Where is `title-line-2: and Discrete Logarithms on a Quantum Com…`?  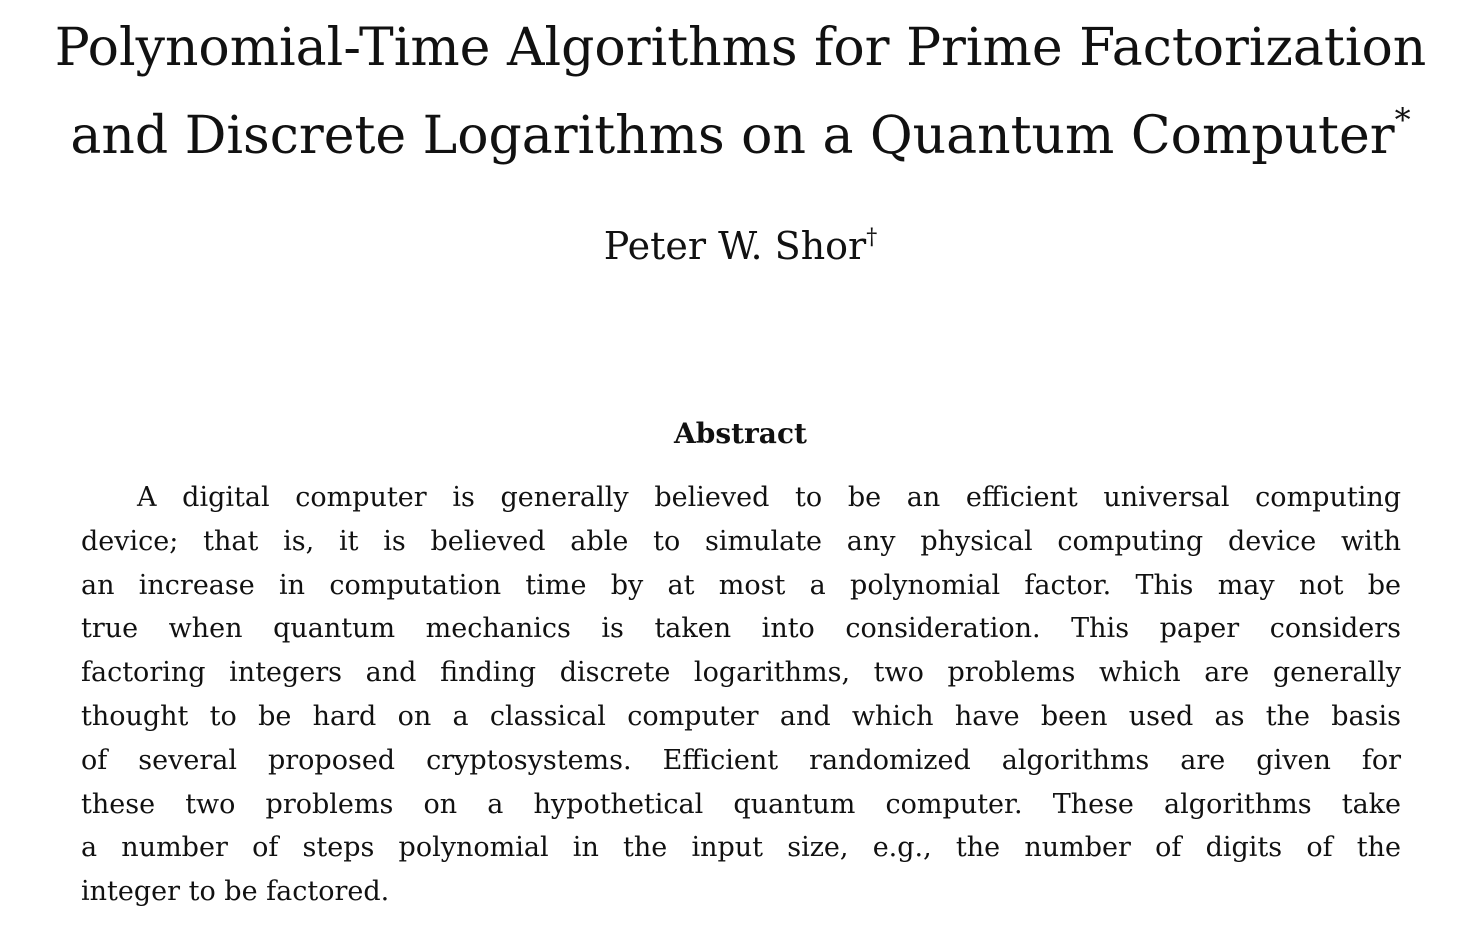 title-line-2: and Discrete Logarithms on a Quantum Com… is located at coordinates (740, 136).